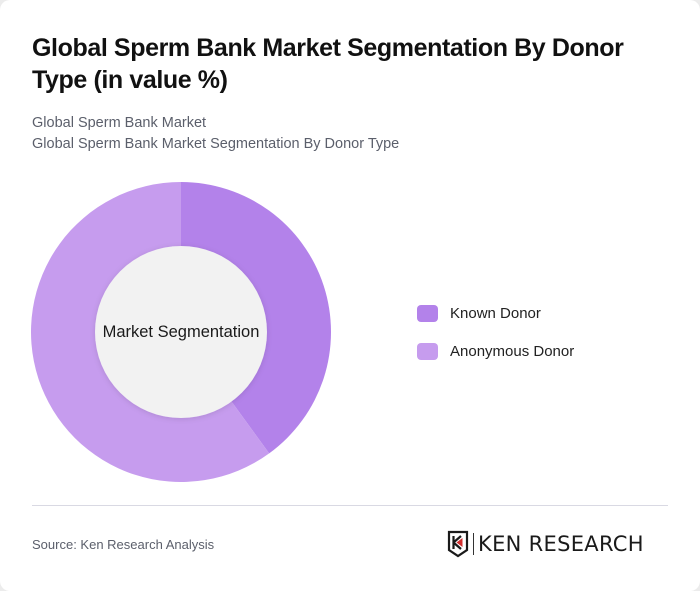  What do you see at coordinates (119, 123) in the screenshot?
I see `chart-subtitle-market: Global Sperm Bank Market` at bounding box center [119, 123].